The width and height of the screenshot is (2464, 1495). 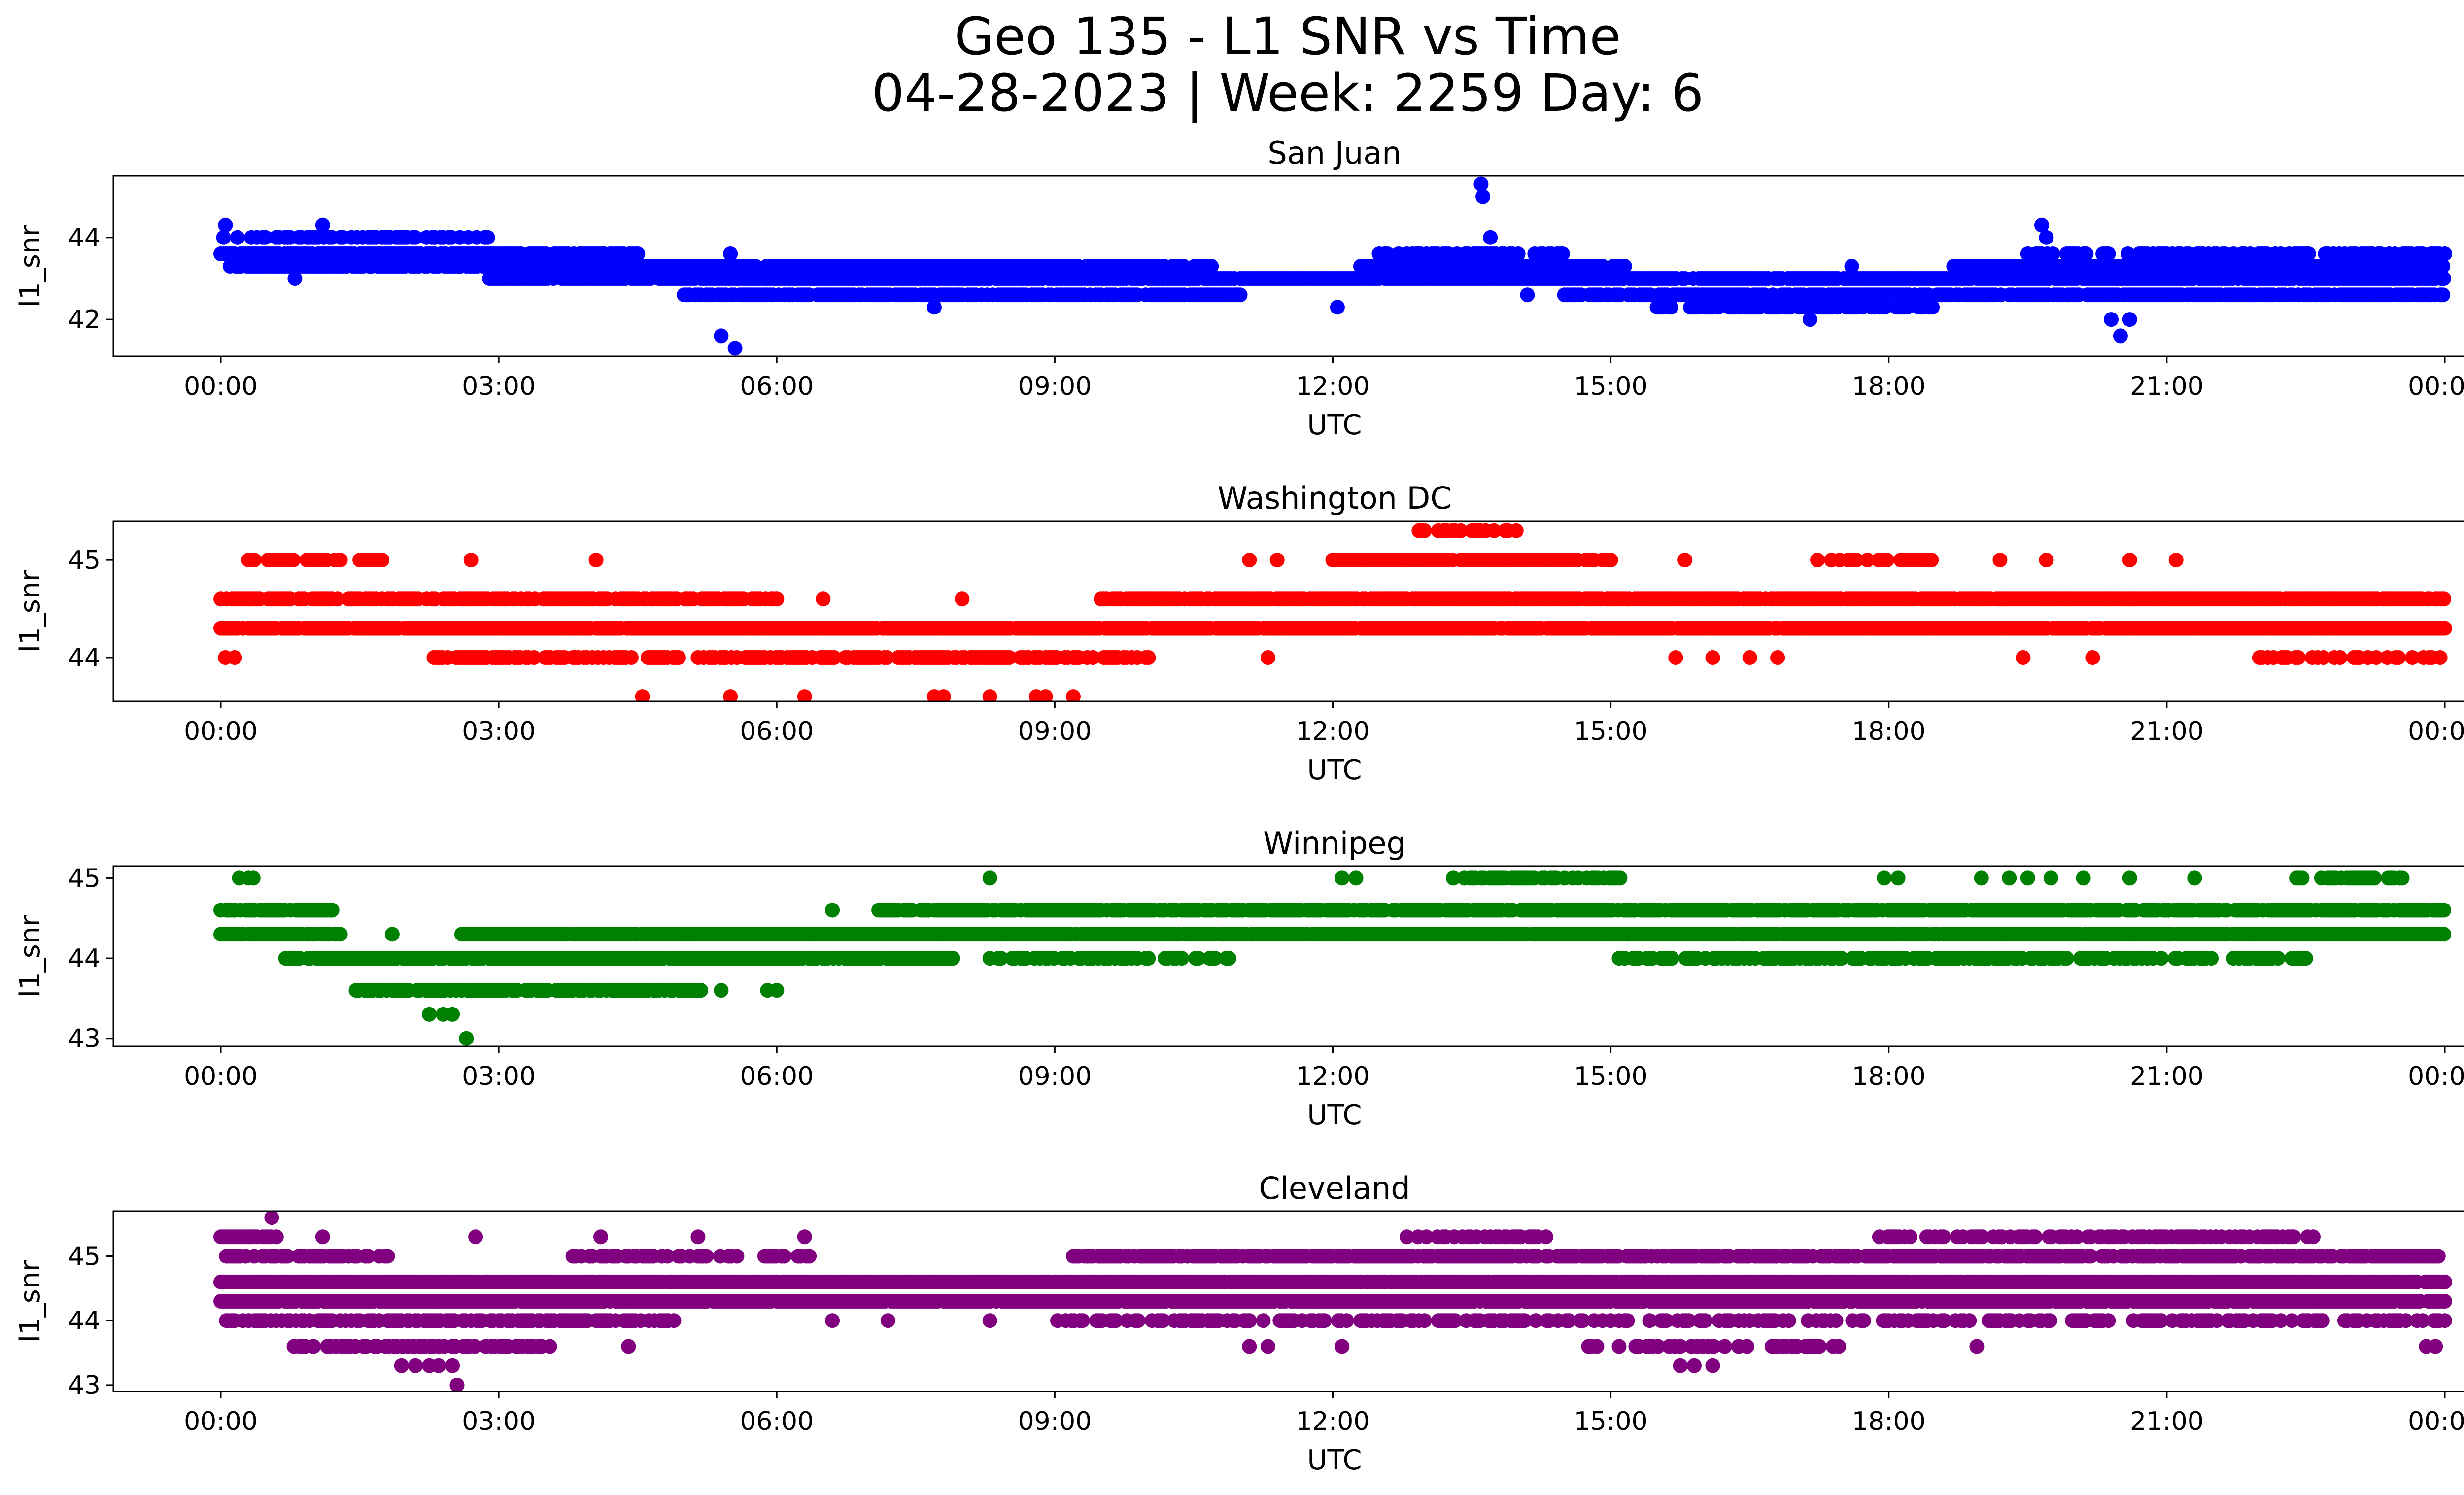 I want to click on figure-title-line2: 04-28-2023 | Week: 2259 Day: 6, so click(x=1288, y=93).